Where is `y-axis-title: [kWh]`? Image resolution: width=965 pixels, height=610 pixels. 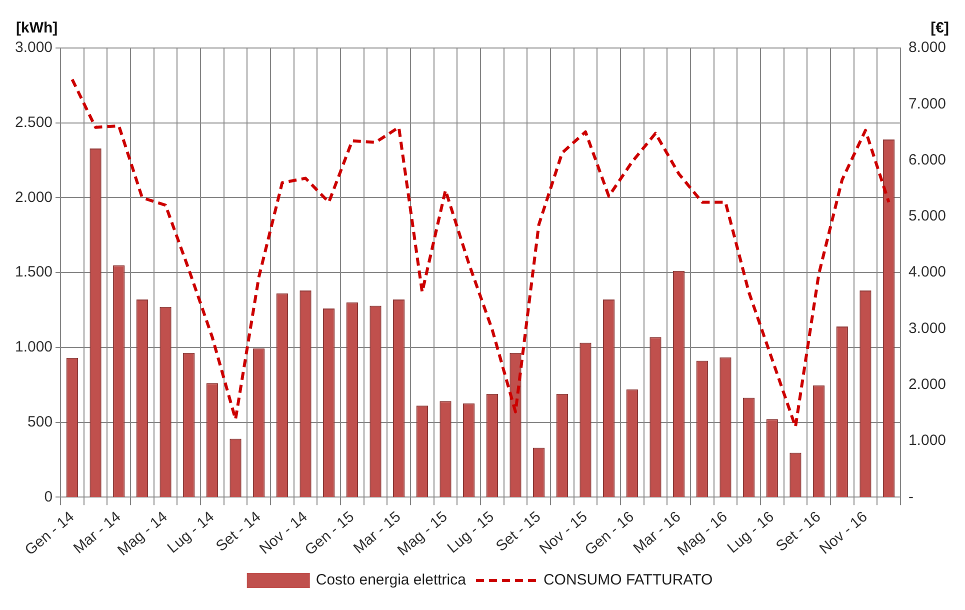 y-axis-title: [kWh] is located at coordinates (37, 28).